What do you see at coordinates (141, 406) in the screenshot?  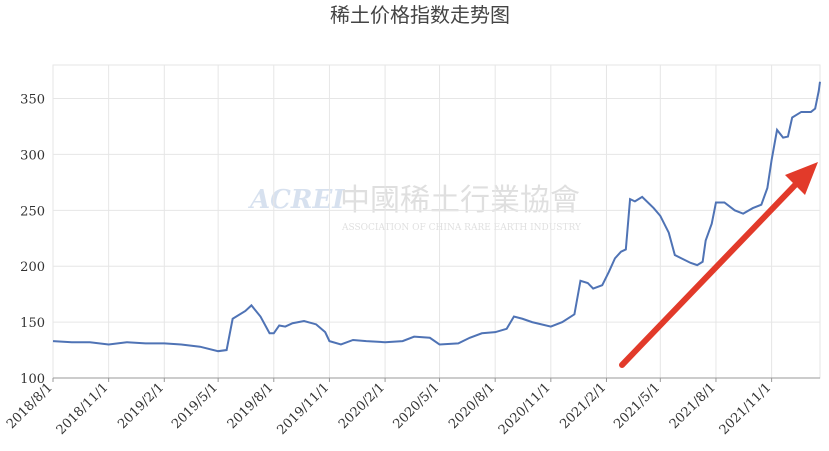 I see `x-tick-label: 2019/2/1` at bounding box center [141, 406].